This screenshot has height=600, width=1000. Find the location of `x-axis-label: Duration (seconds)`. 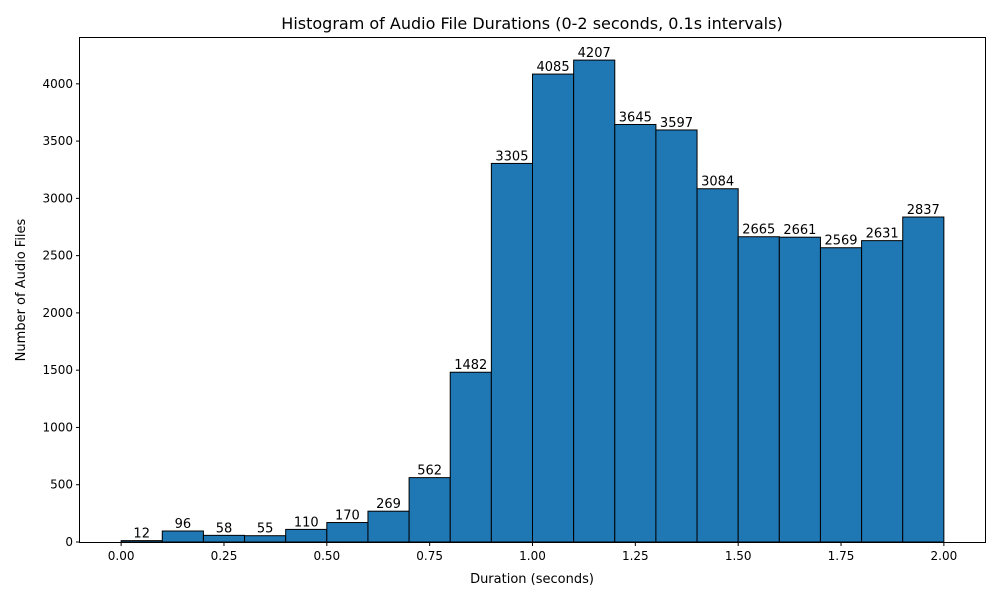

x-axis-label: Duration (seconds) is located at coordinates (532, 579).